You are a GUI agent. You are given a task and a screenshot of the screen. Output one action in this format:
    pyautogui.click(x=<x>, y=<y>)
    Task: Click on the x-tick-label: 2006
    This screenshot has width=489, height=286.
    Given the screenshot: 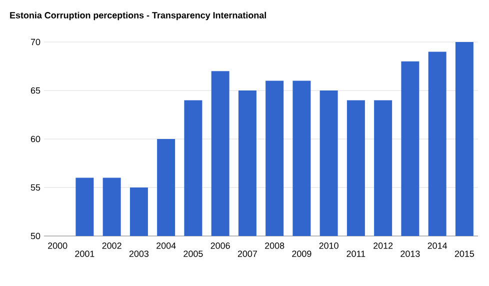 What is the action you would take?
    pyautogui.click(x=220, y=245)
    